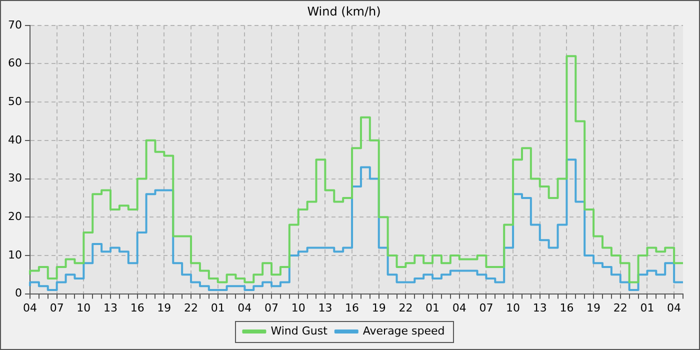 This screenshot has width=700, height=350. What do you see at coordinates (299, 331) in the screenshot?
I see `legend-label: Wind Gust` at bounding box center [299, 331].